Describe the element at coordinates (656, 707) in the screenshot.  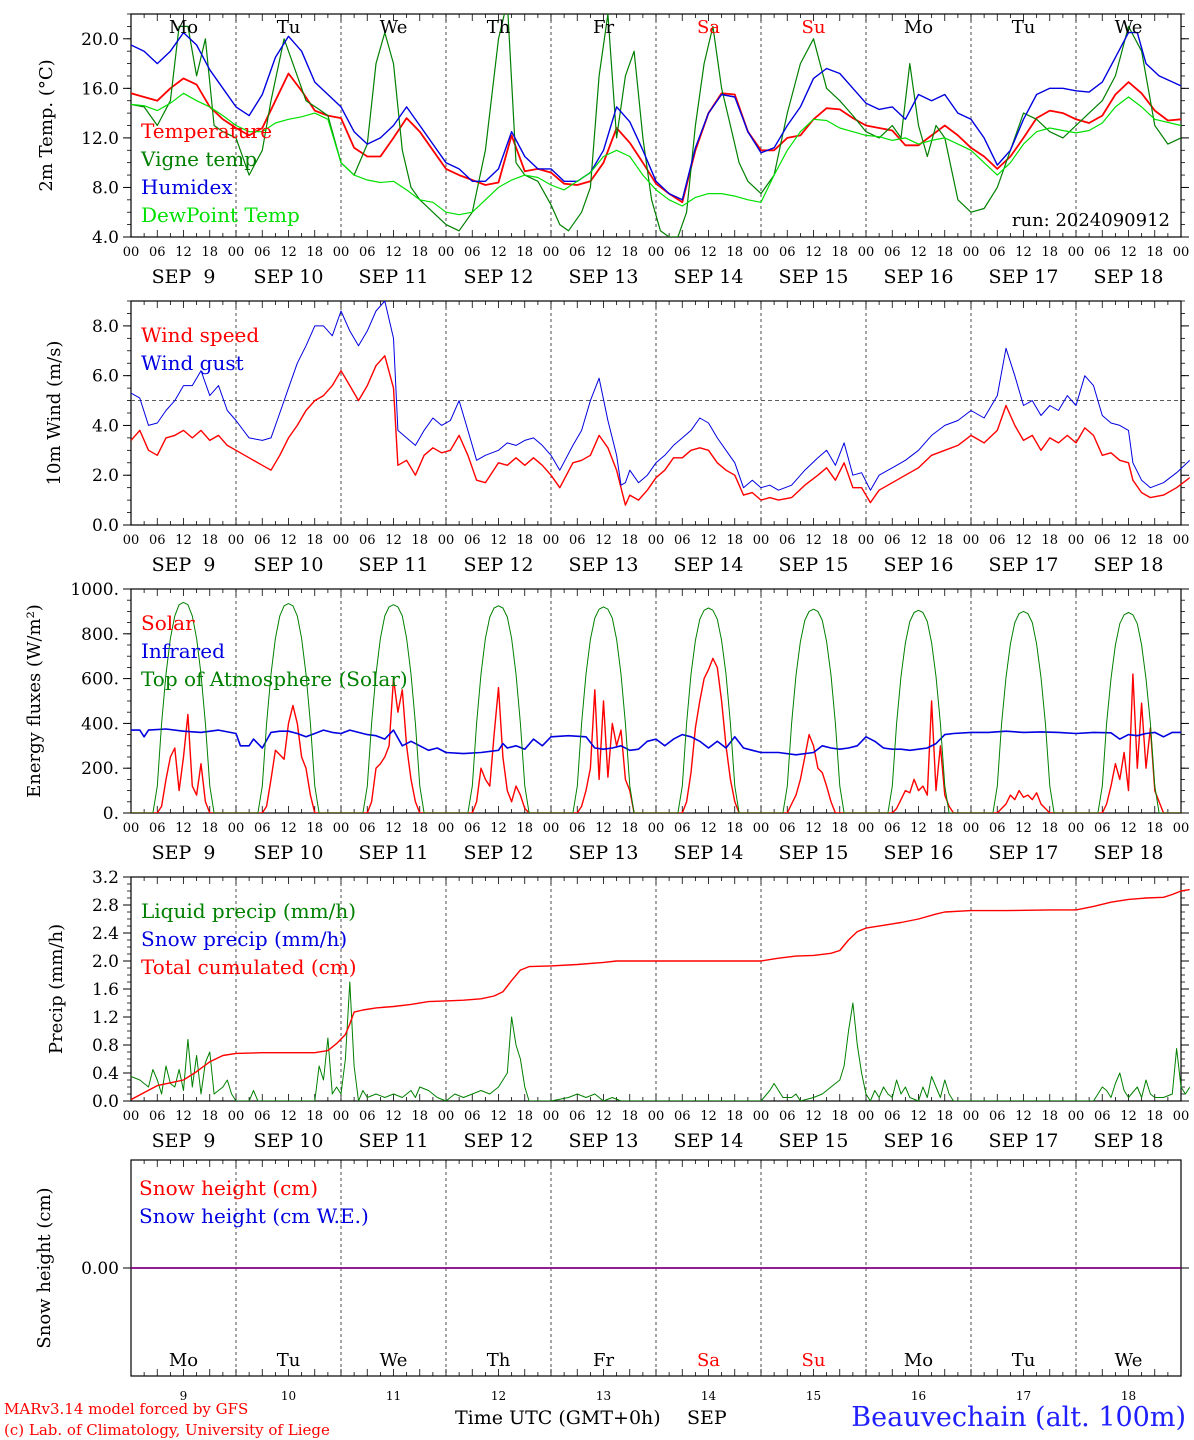
I see `energy-series-top-of-atmosphere-solar` at that location.